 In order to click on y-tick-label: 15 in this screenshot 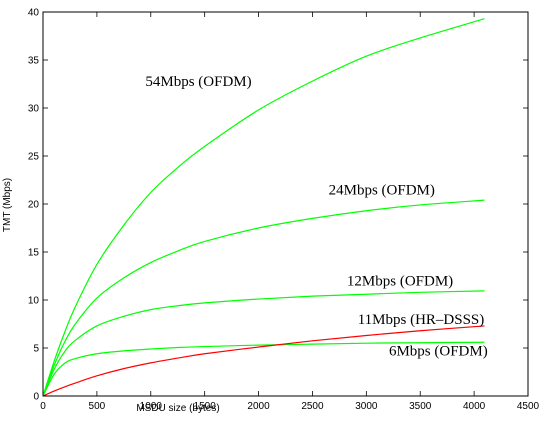, I will do `click(34, 253)`.